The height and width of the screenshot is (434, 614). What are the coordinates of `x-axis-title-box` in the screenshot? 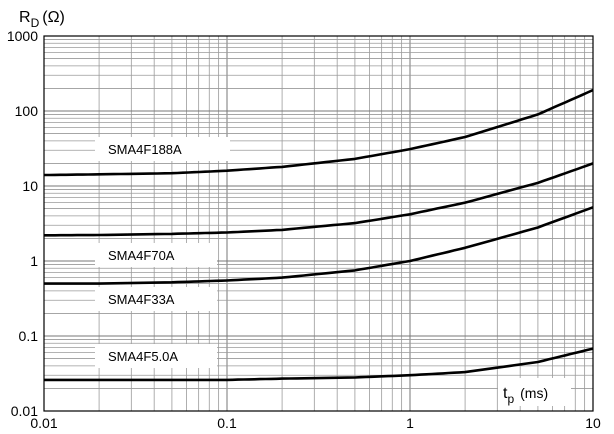 It's located at (534, 392).